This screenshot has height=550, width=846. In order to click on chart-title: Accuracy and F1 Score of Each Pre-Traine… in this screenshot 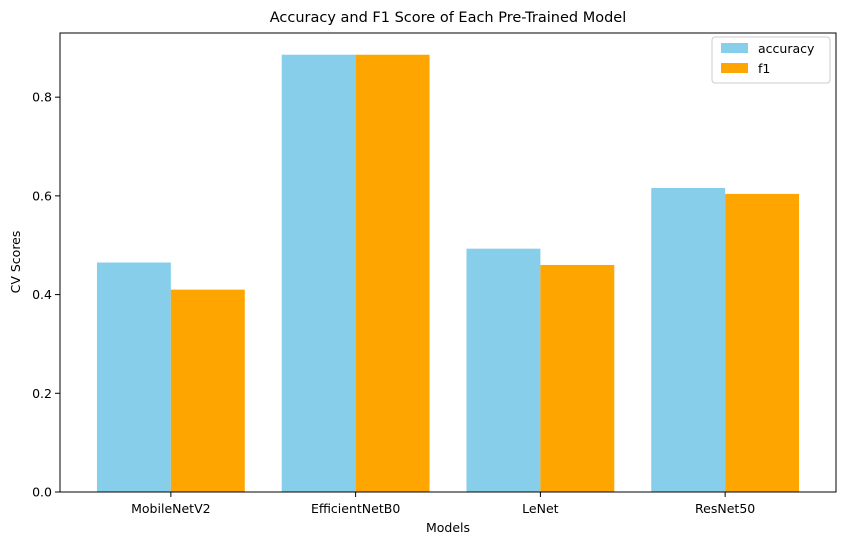, I will do `click(448, 18)`.